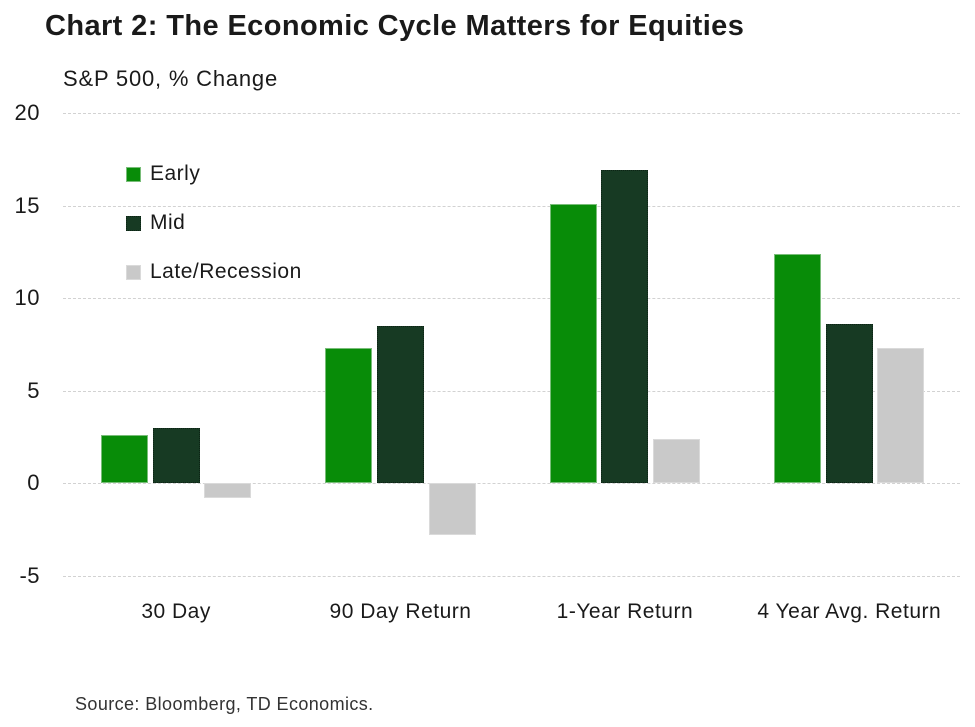 Image resolution: width=975 pixels, height=727 pixels. What do you see at coordinates (625, 611) in the screenshot?
I see `x-axis-category-label: 1-Year Return` at bounding box center [625, 611].